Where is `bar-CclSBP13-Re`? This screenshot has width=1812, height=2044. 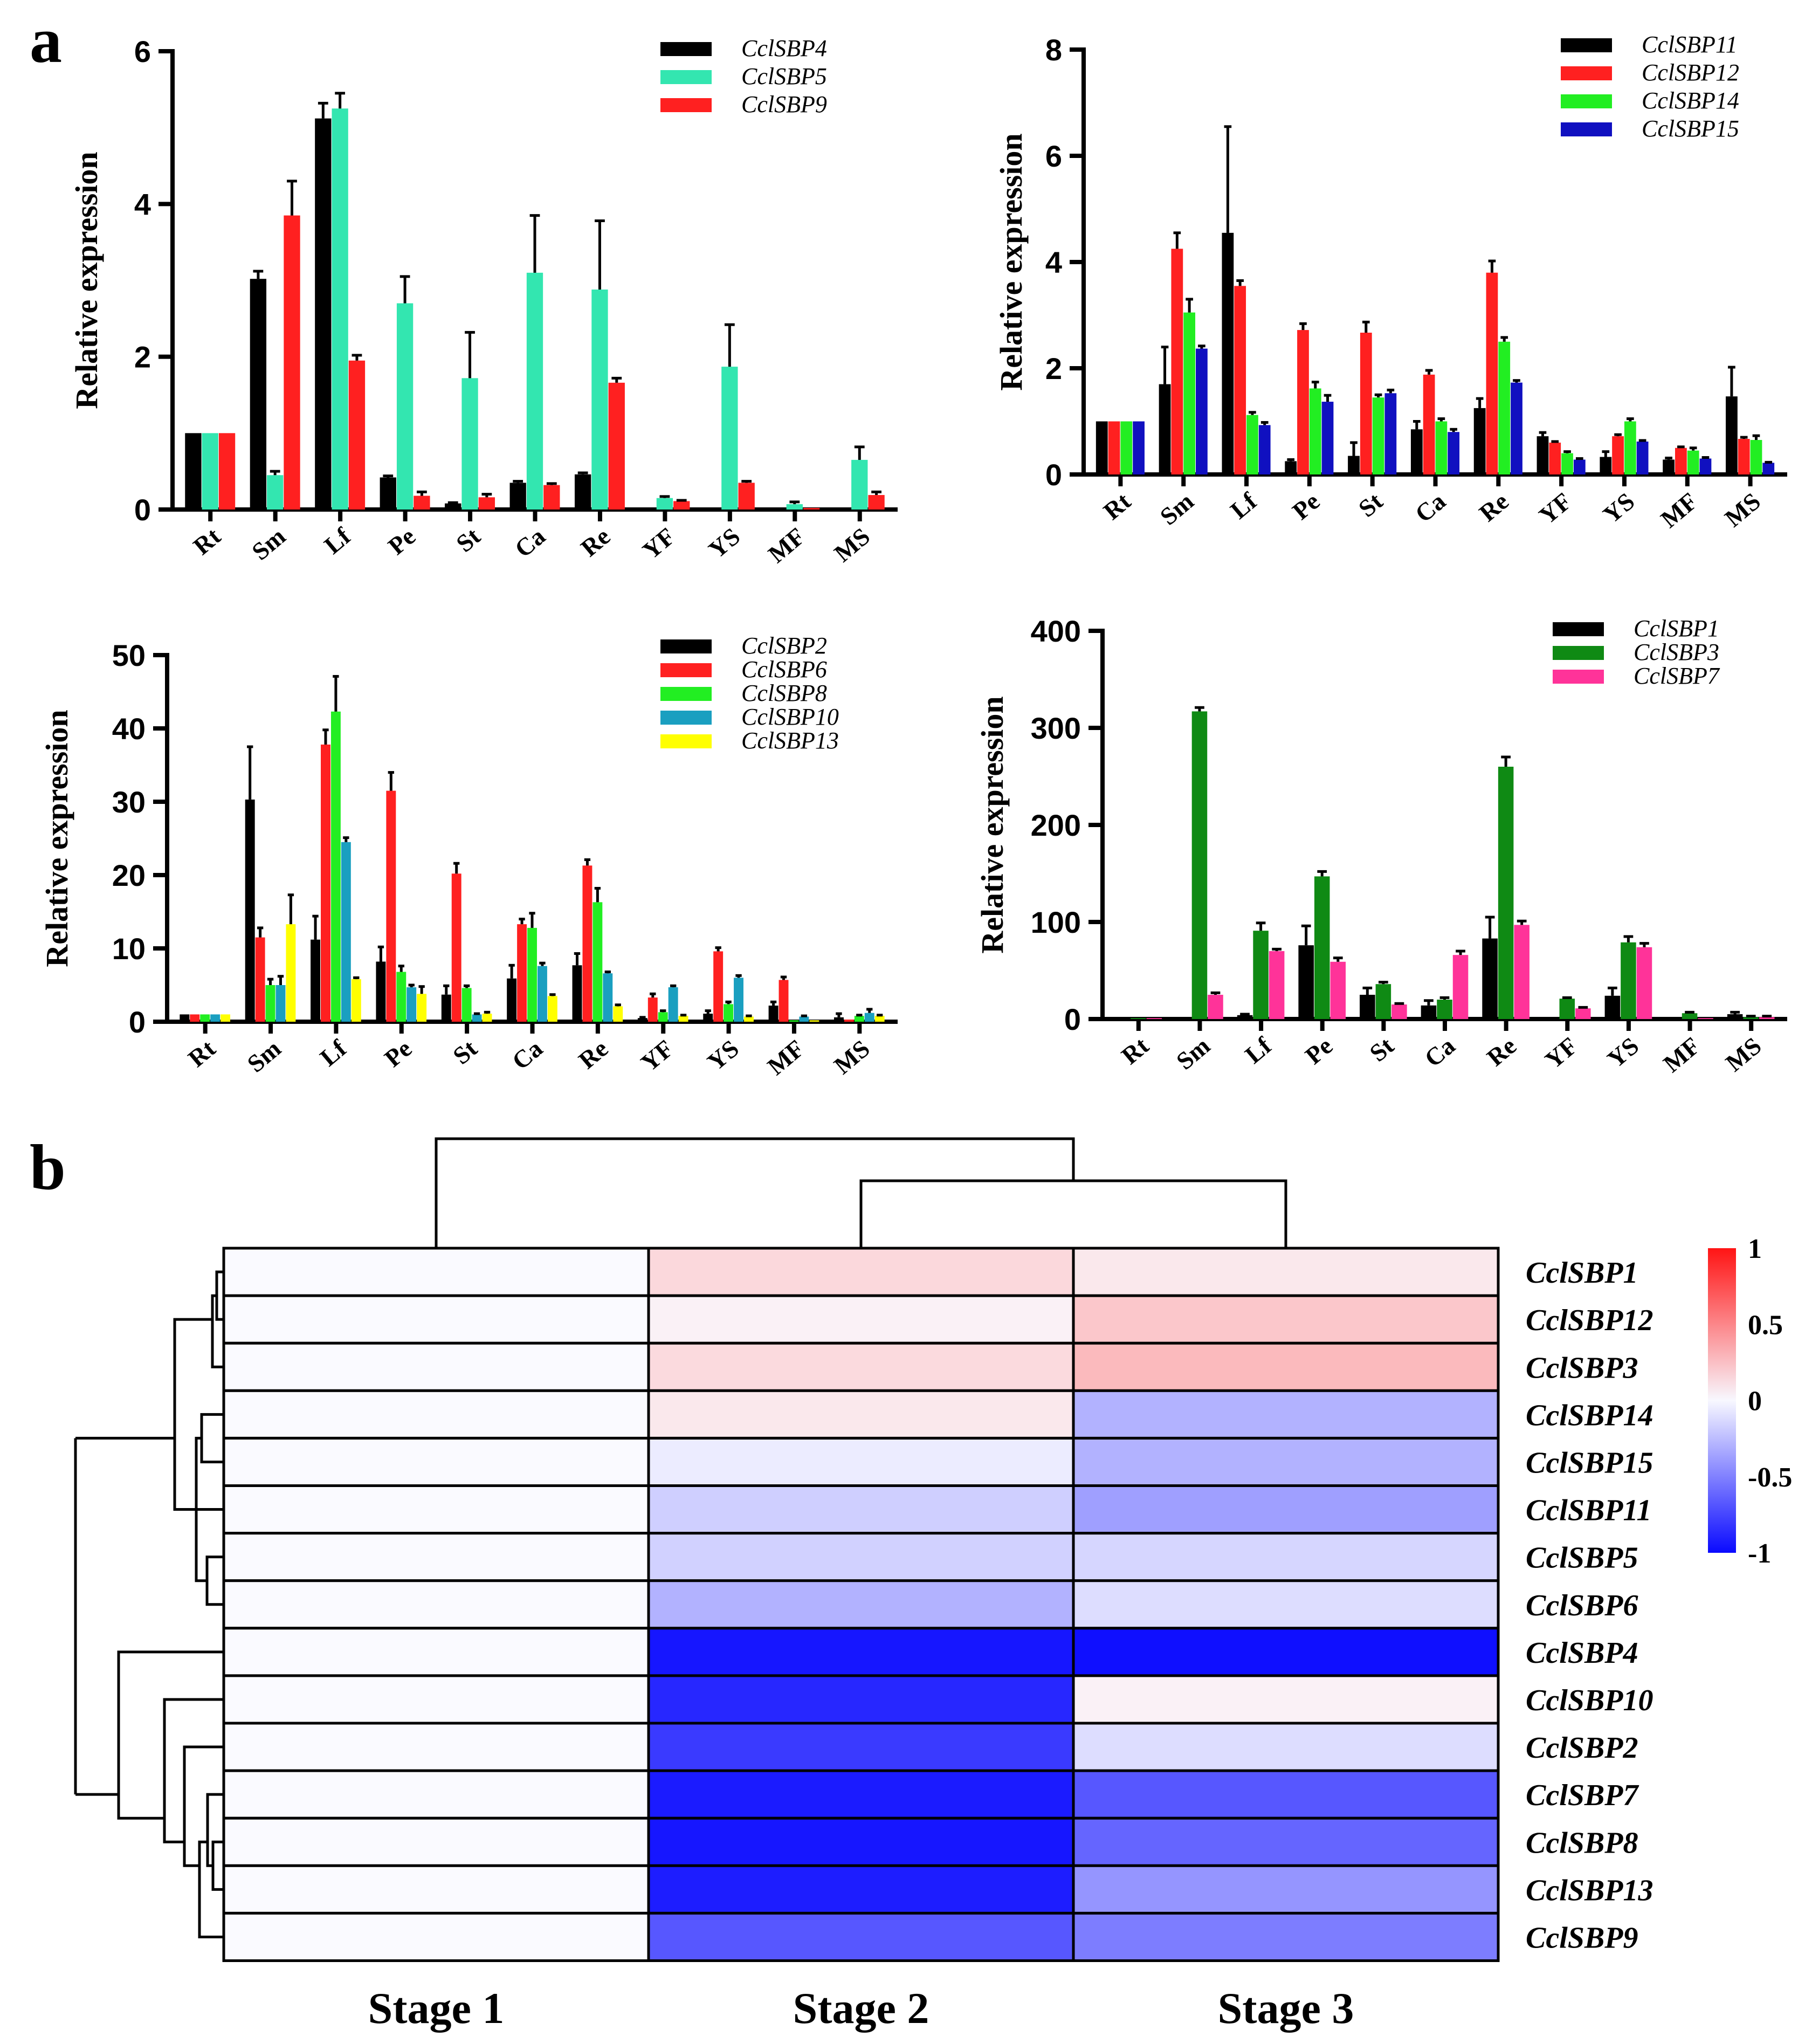 bar-CclSBP13-Re is located at coordinates (618, 1014).